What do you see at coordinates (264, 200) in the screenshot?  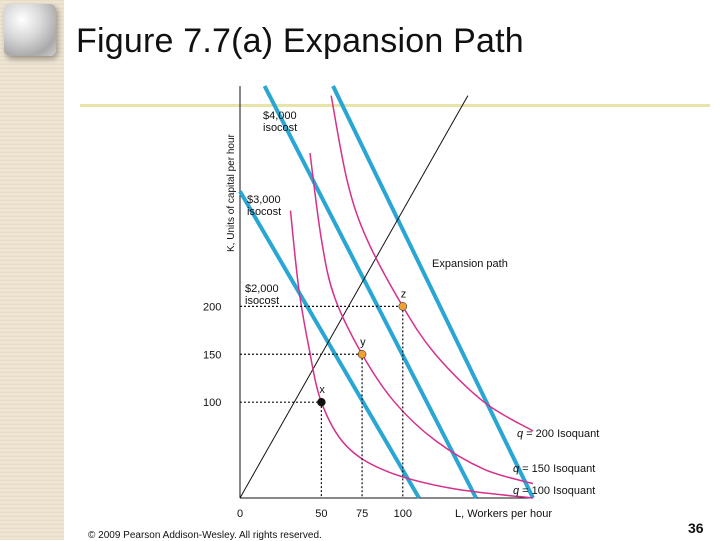 I see `isocost-label: $3,000` at bounding box center [264, 200].